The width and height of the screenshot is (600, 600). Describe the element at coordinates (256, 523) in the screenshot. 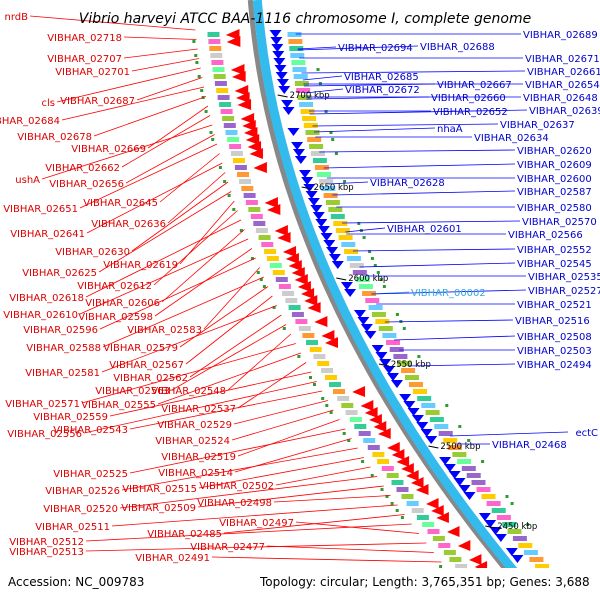

I see `gene-label-left: VIBHAR_02497` at that location.